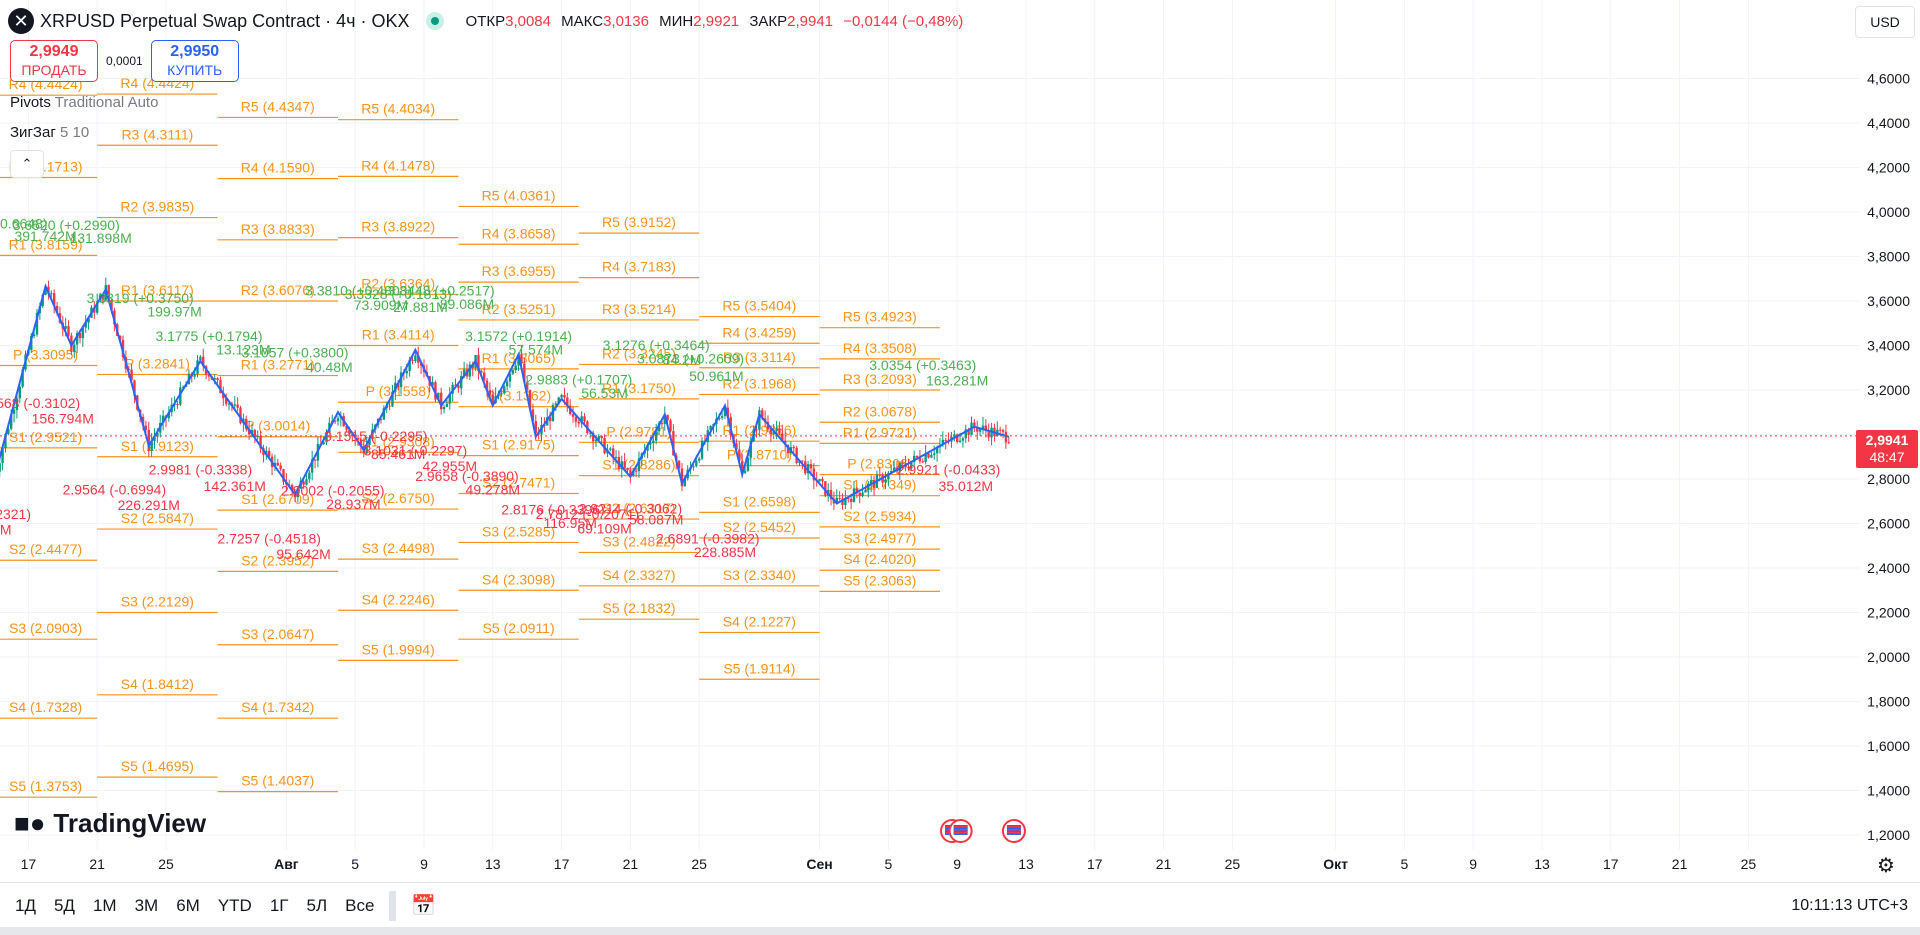 Image resolution: width=1920 pixels, height=935 pixels. Describe the element at coordinates (317, 905) in the screenshot. I see `range-5y: 5Л` at that location.